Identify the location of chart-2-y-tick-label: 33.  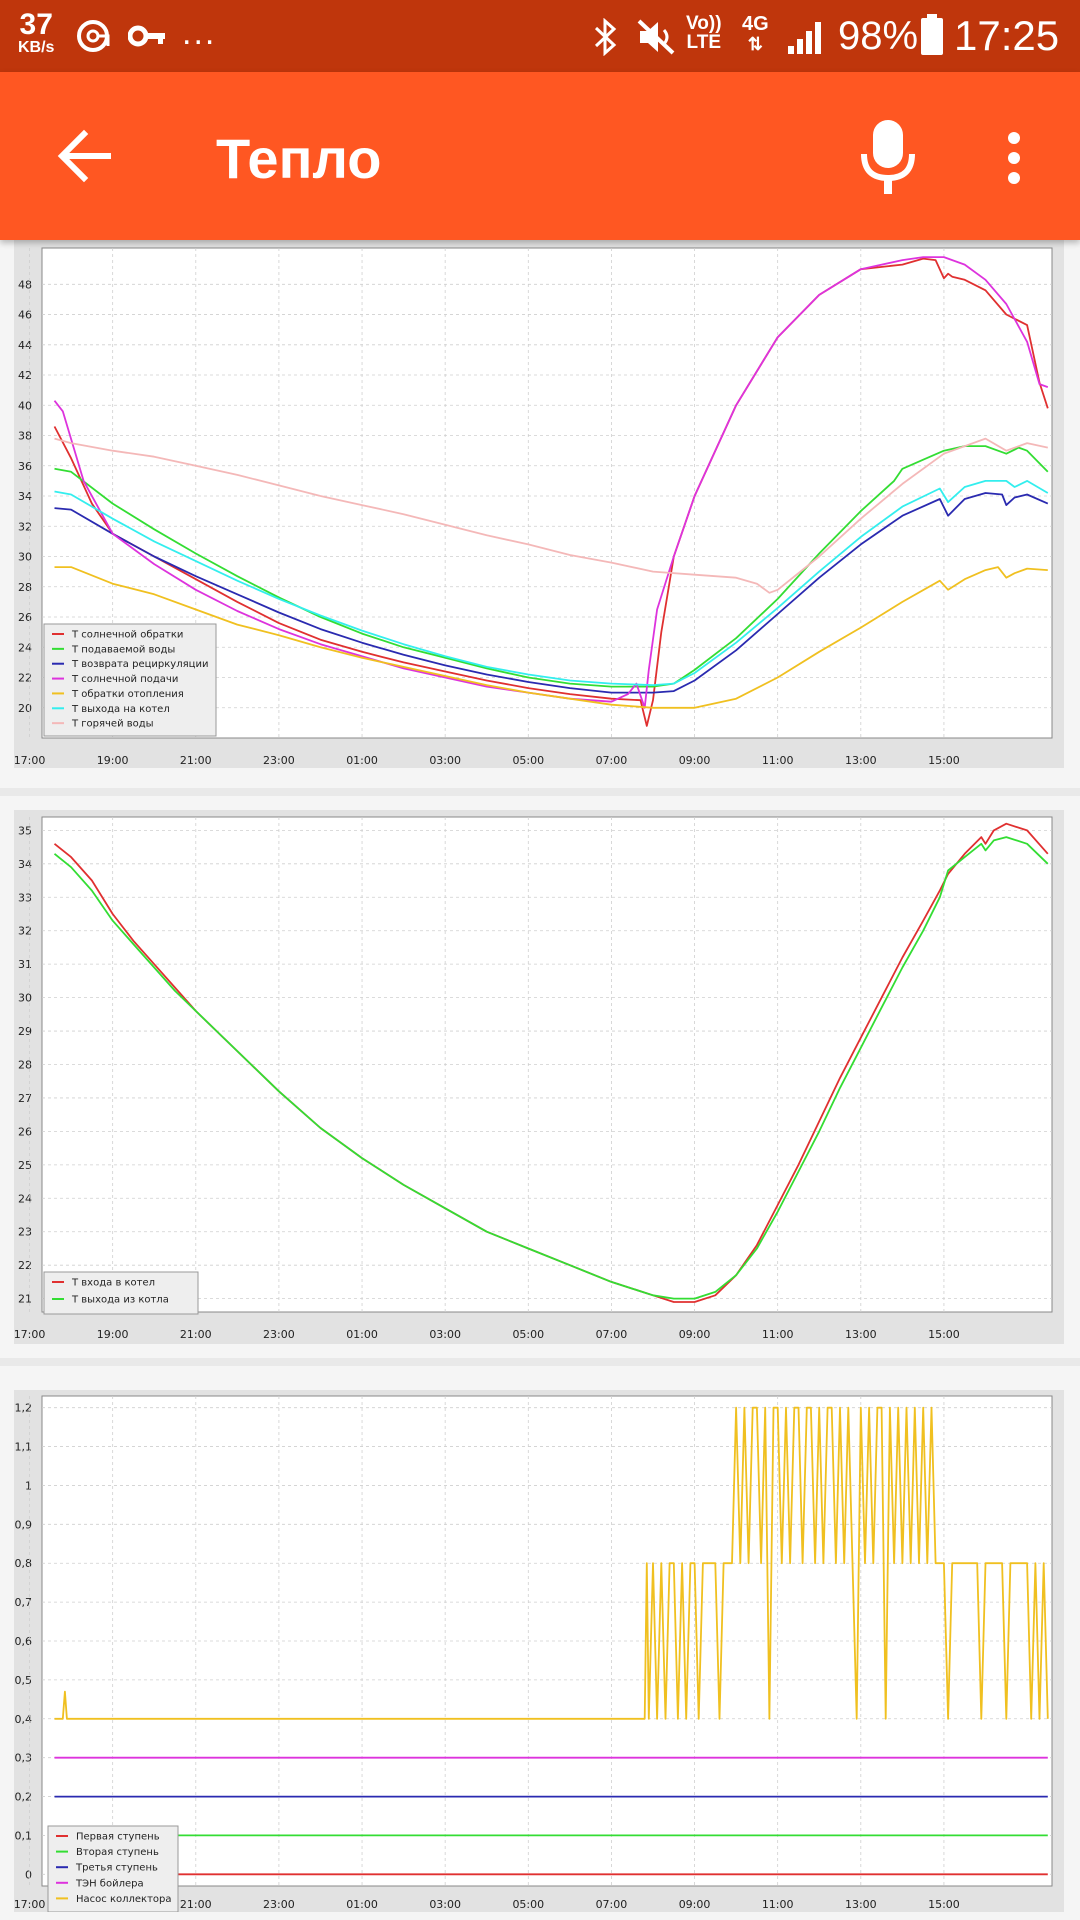
(25, 897).